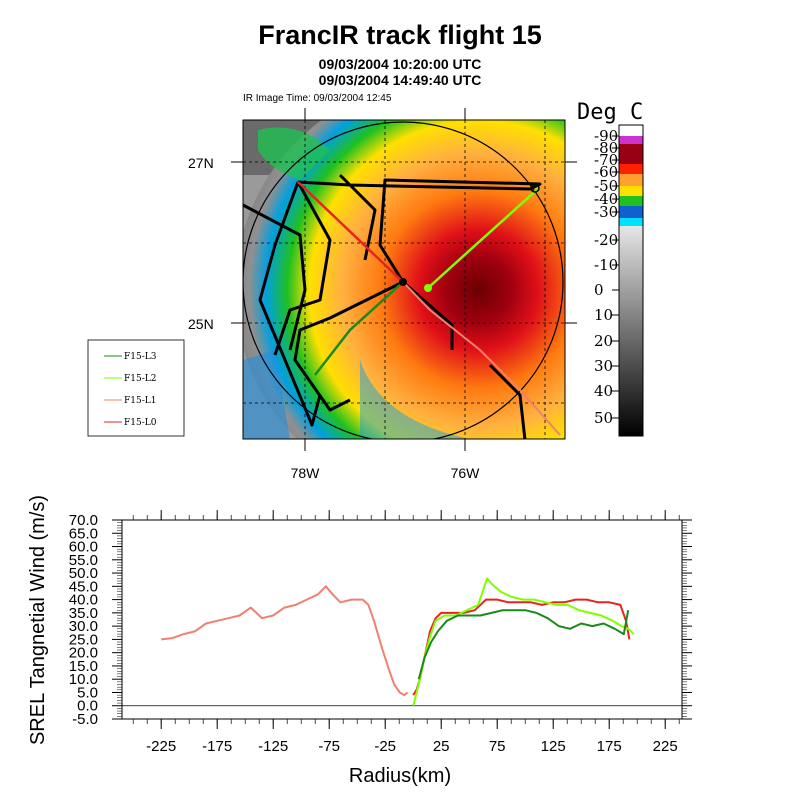 The width and height of the screenshot is (800, 800). I want to click on lon-label-76w: 76W, so click(466, 473).